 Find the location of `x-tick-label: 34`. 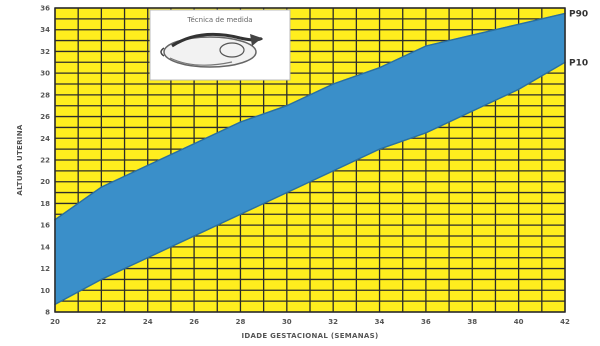

x-tick-label: 34 is located at coordinates (380, 322).